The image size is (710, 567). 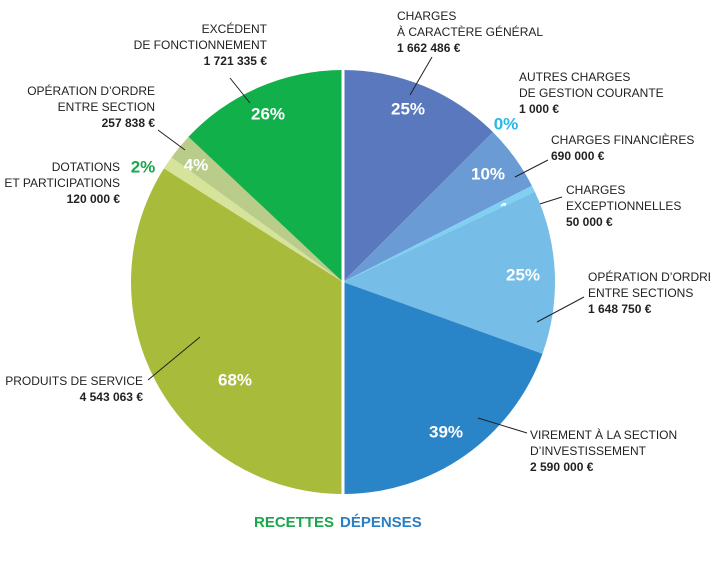 I want to click on amount-label: 690 000 €, so click(x=578, y=156).